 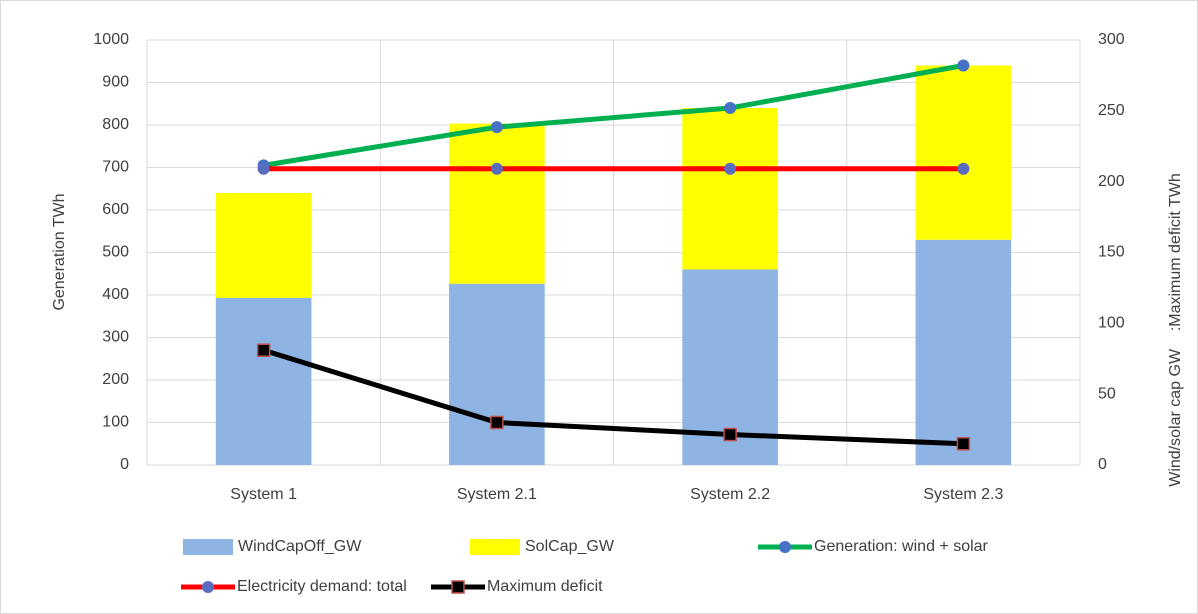 What do you see at coordinates (263, 494) in the screenshot?
I see `x-tick-label: System 1` at bounding box center [263, 494].